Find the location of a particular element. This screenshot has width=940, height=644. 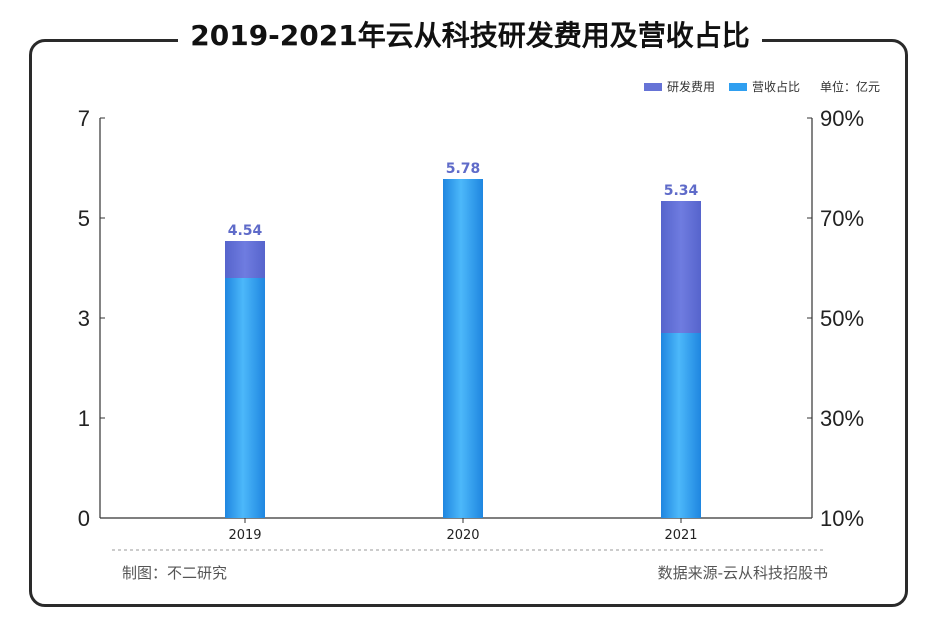

data-label: 5.78 is located at coordinates (463, 169).